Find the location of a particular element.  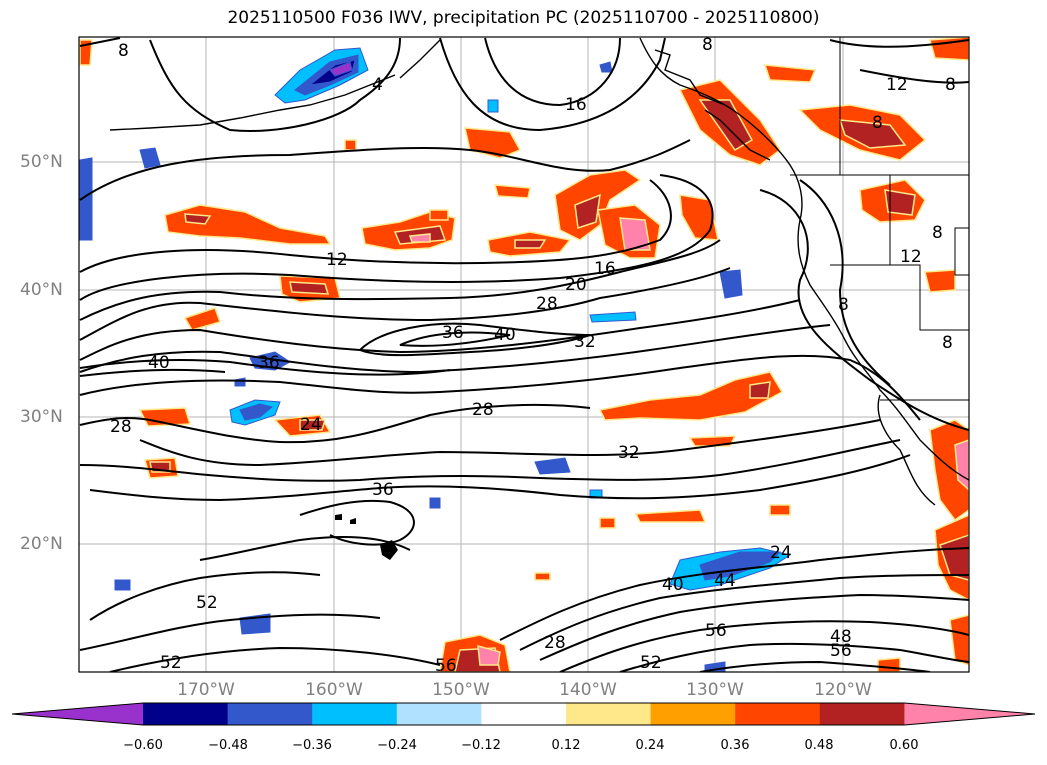

contour-40-se is located at coordinates (744, 612).